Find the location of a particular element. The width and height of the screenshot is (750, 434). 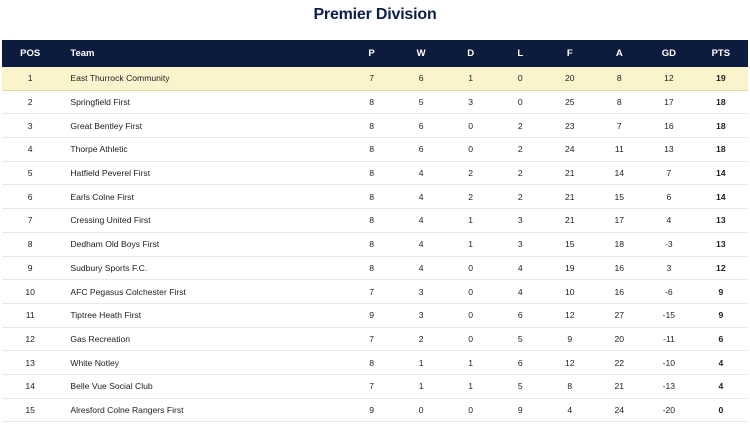

goals-for-cell: 19 is located at coordinates (569, 267).